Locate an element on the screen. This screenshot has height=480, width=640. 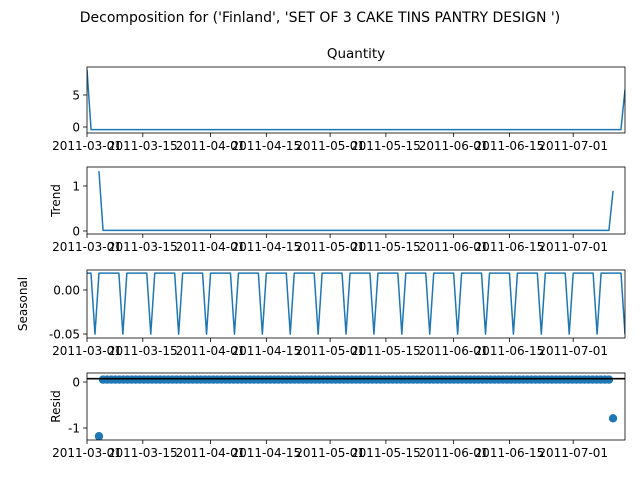
y-tick-label: -0.05 is located at coordinates (64, 335).